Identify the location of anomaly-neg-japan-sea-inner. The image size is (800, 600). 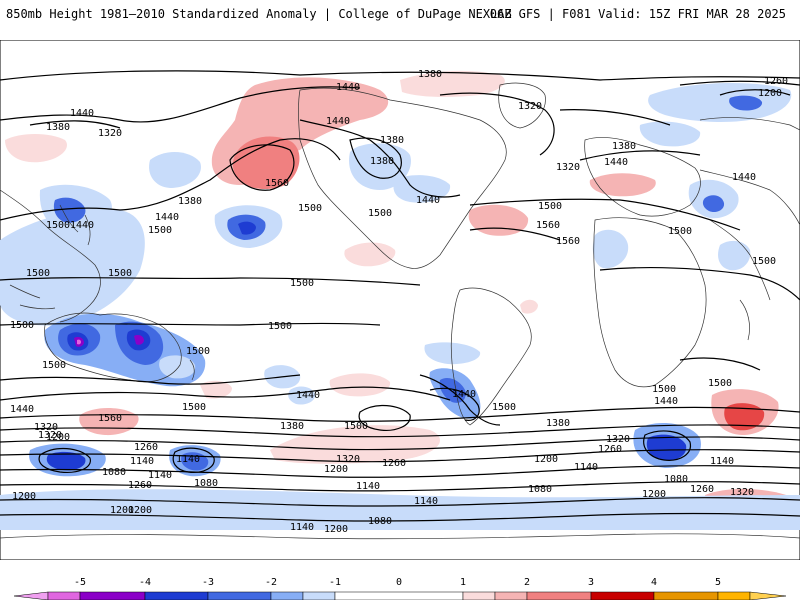
(69, 210).